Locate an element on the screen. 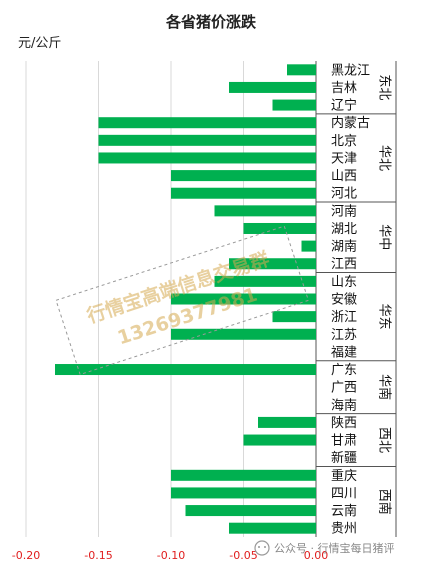 The image size is (422, 566). category-label: 北京 is located at coordinates (344, 141).